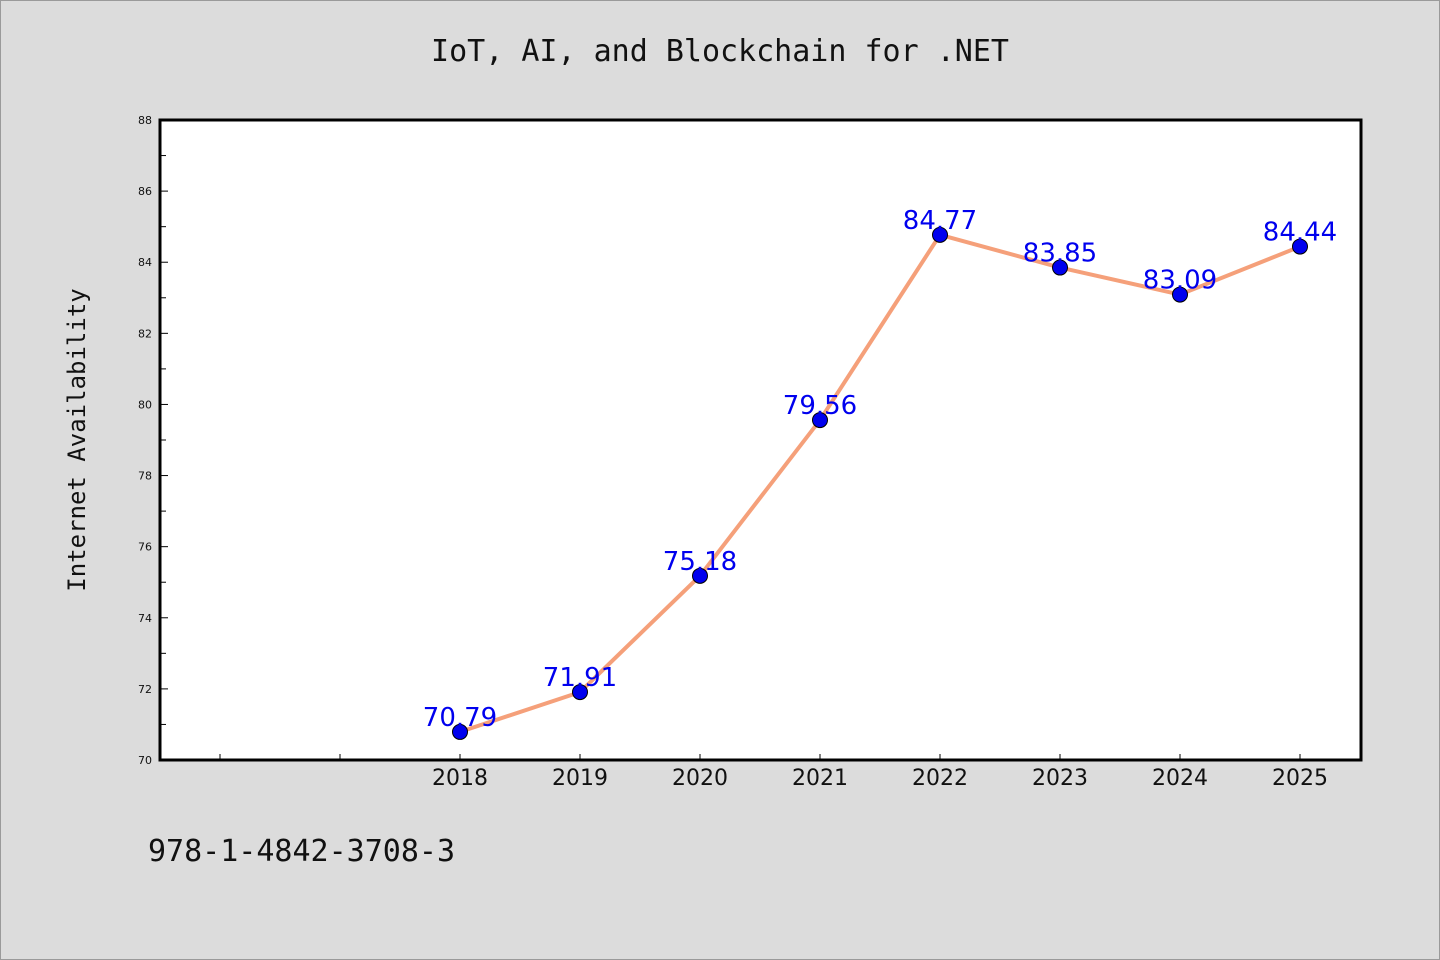 The height and width of the screenshot is (960, 1440). What do you see at coordinates (940, 221) in the screenshot?
I see `data-label: 84.77` at bounding box center [940, 221].